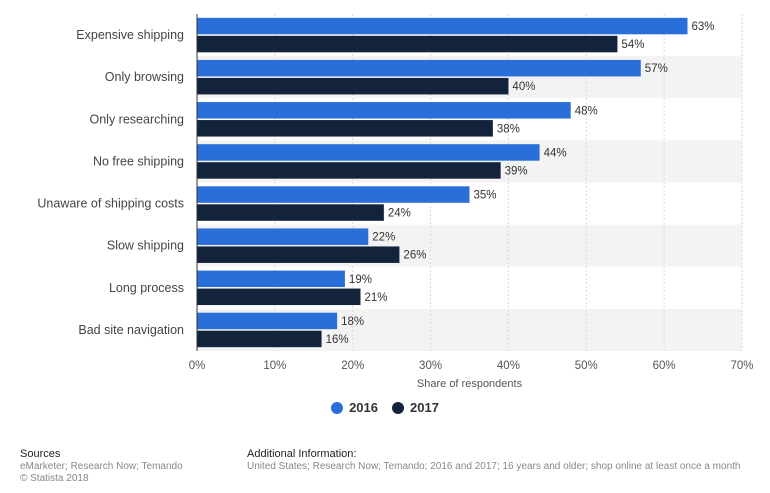  I want to click on legend-item-2016: 2016, so click(354, 407).